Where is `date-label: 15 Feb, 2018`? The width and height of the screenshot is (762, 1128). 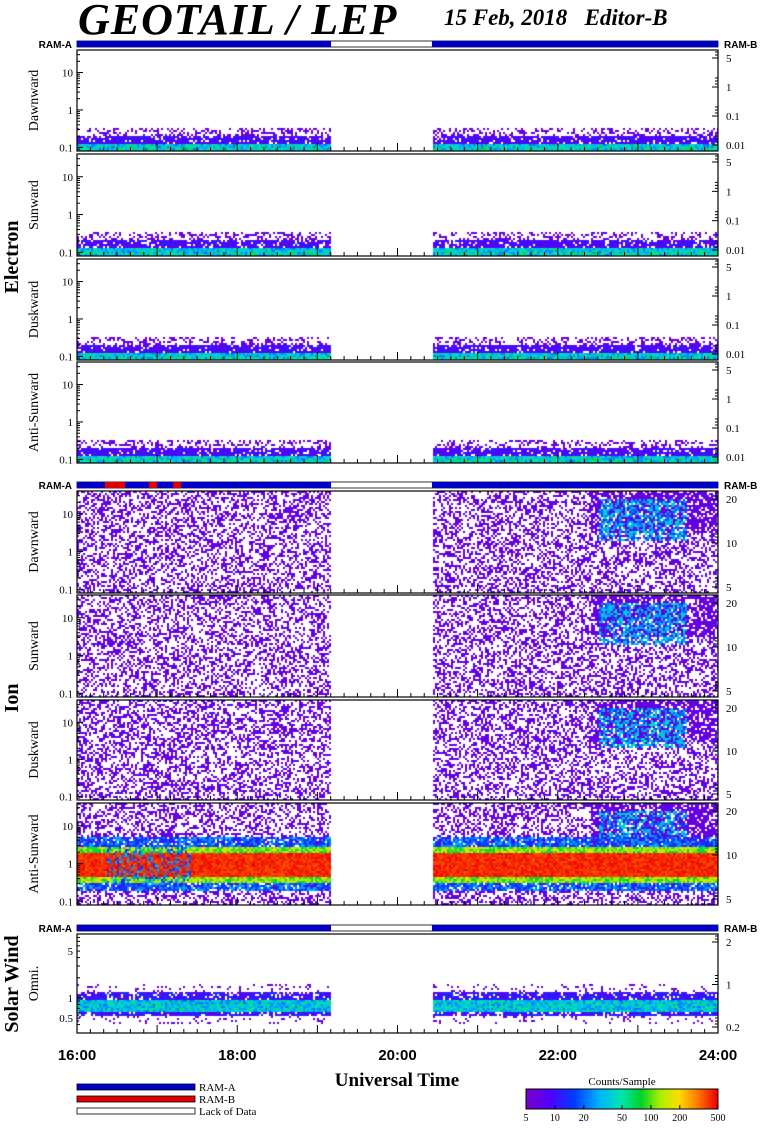 date-label: 15 Feb, 2018 is located at coordinates (506, 17).